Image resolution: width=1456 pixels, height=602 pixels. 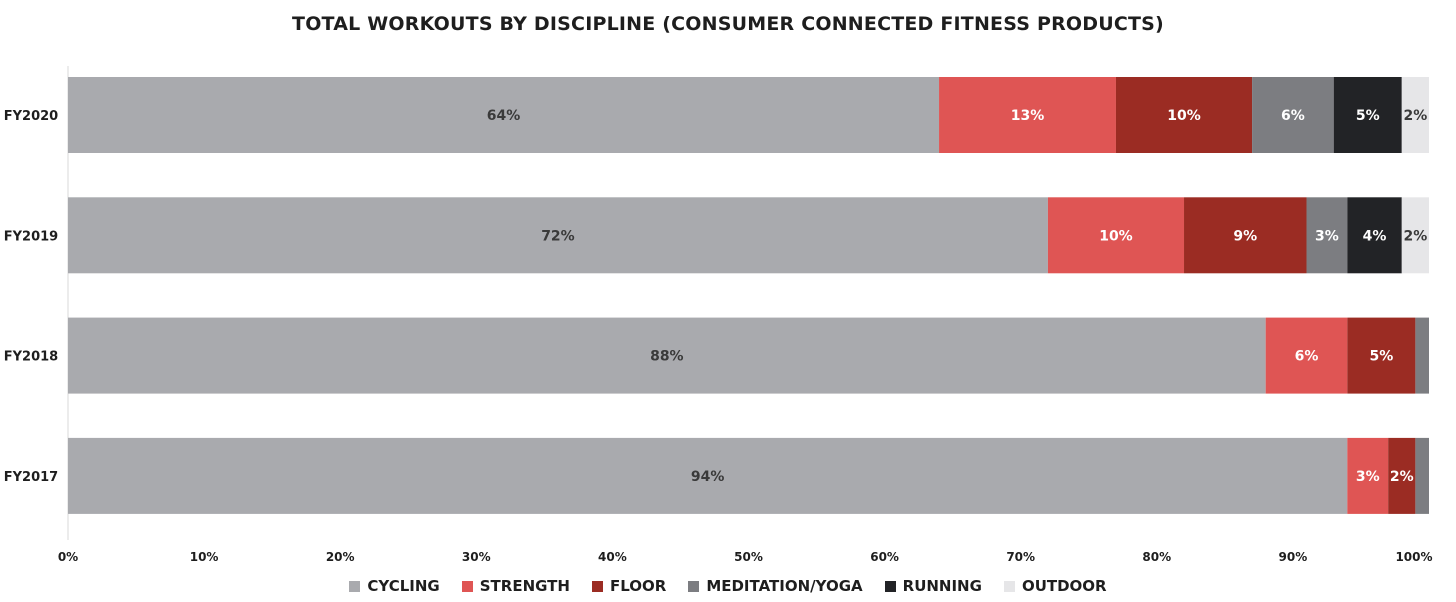 What do you see at coordinates (612, 557) in the screenshot?
I see `x-tick-label: 40%` at bounding box center [612, 557].